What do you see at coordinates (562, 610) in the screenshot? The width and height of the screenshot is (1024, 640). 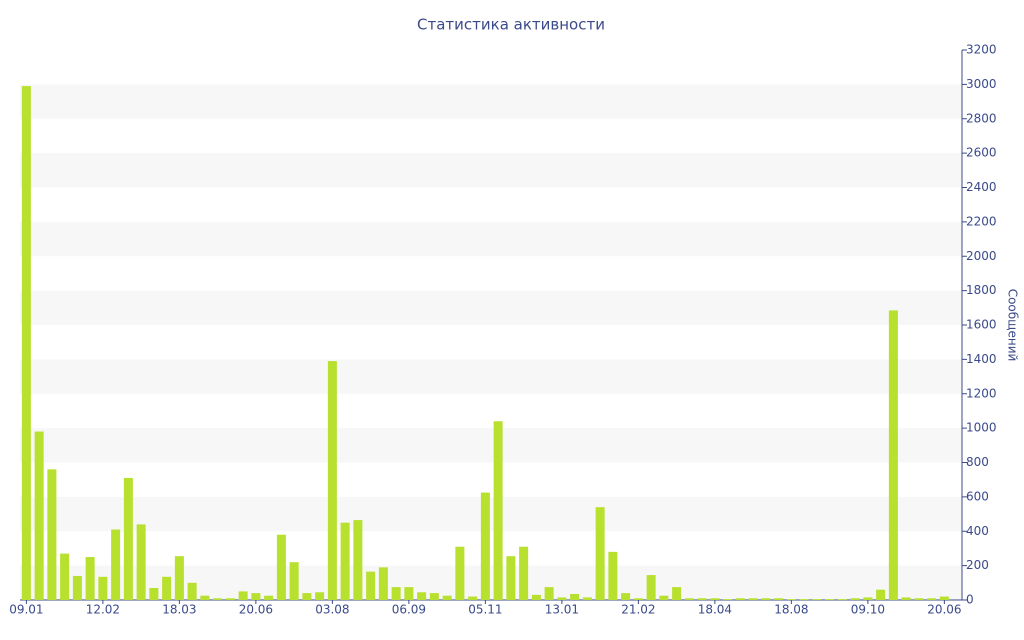 I see `x-tick-label: 13.01` at bounding box center [562, 610].